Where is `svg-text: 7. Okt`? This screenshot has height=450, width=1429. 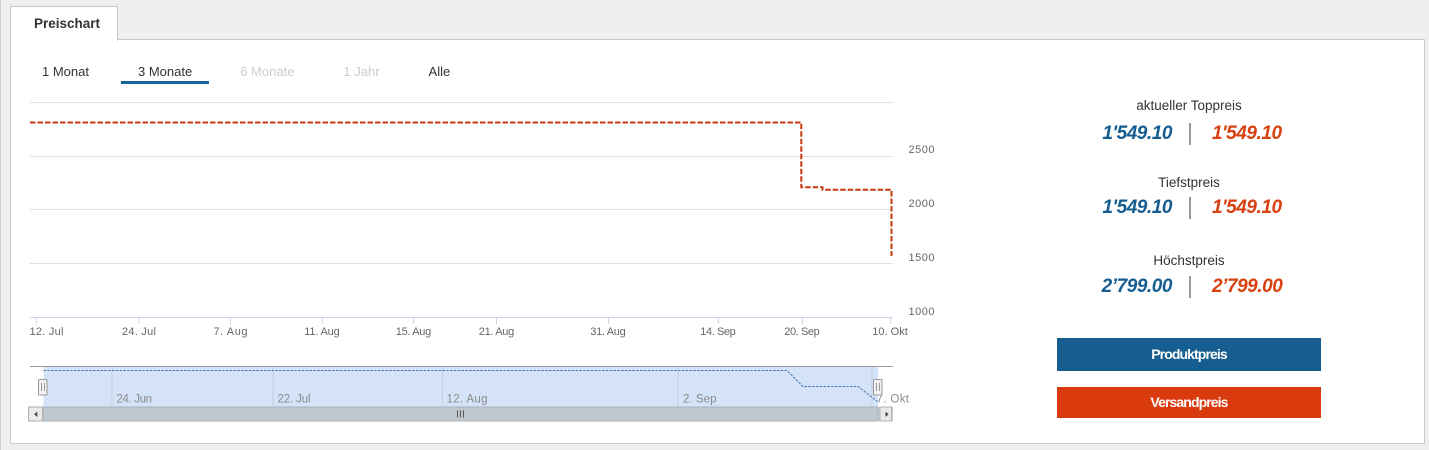
svg-text: 7. Okt is located at coordinates (893, 400).